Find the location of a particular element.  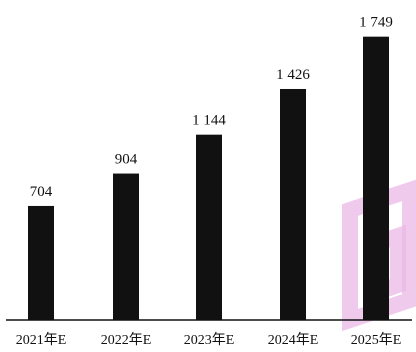

x-tick-label: 2021年E is located at coordinates (41, 340).